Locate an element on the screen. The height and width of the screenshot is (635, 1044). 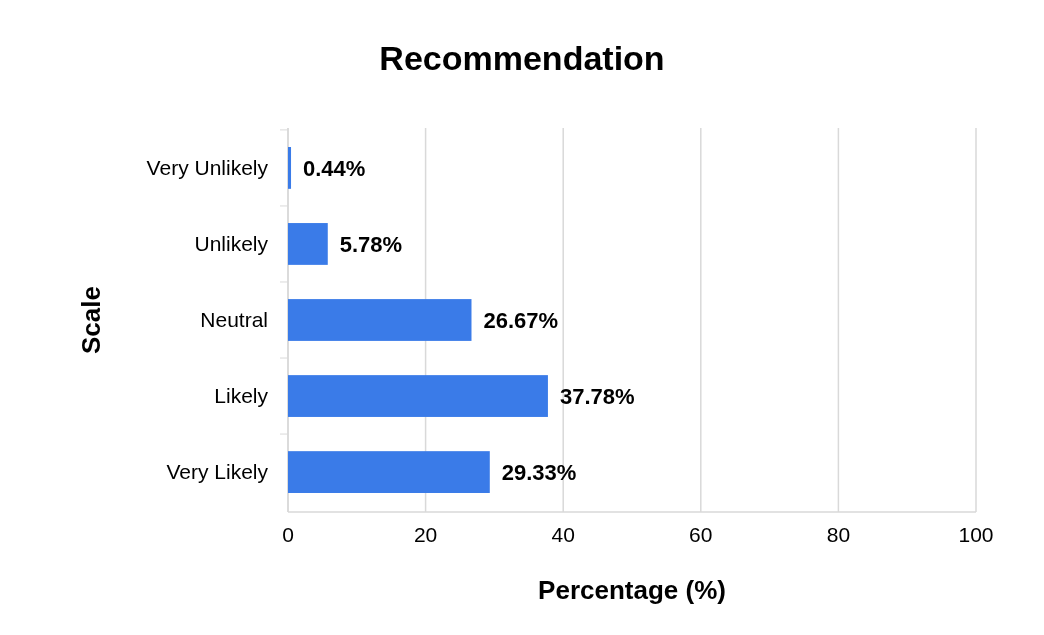
x-tick-label: 60 is located at coordinates (701, 534).